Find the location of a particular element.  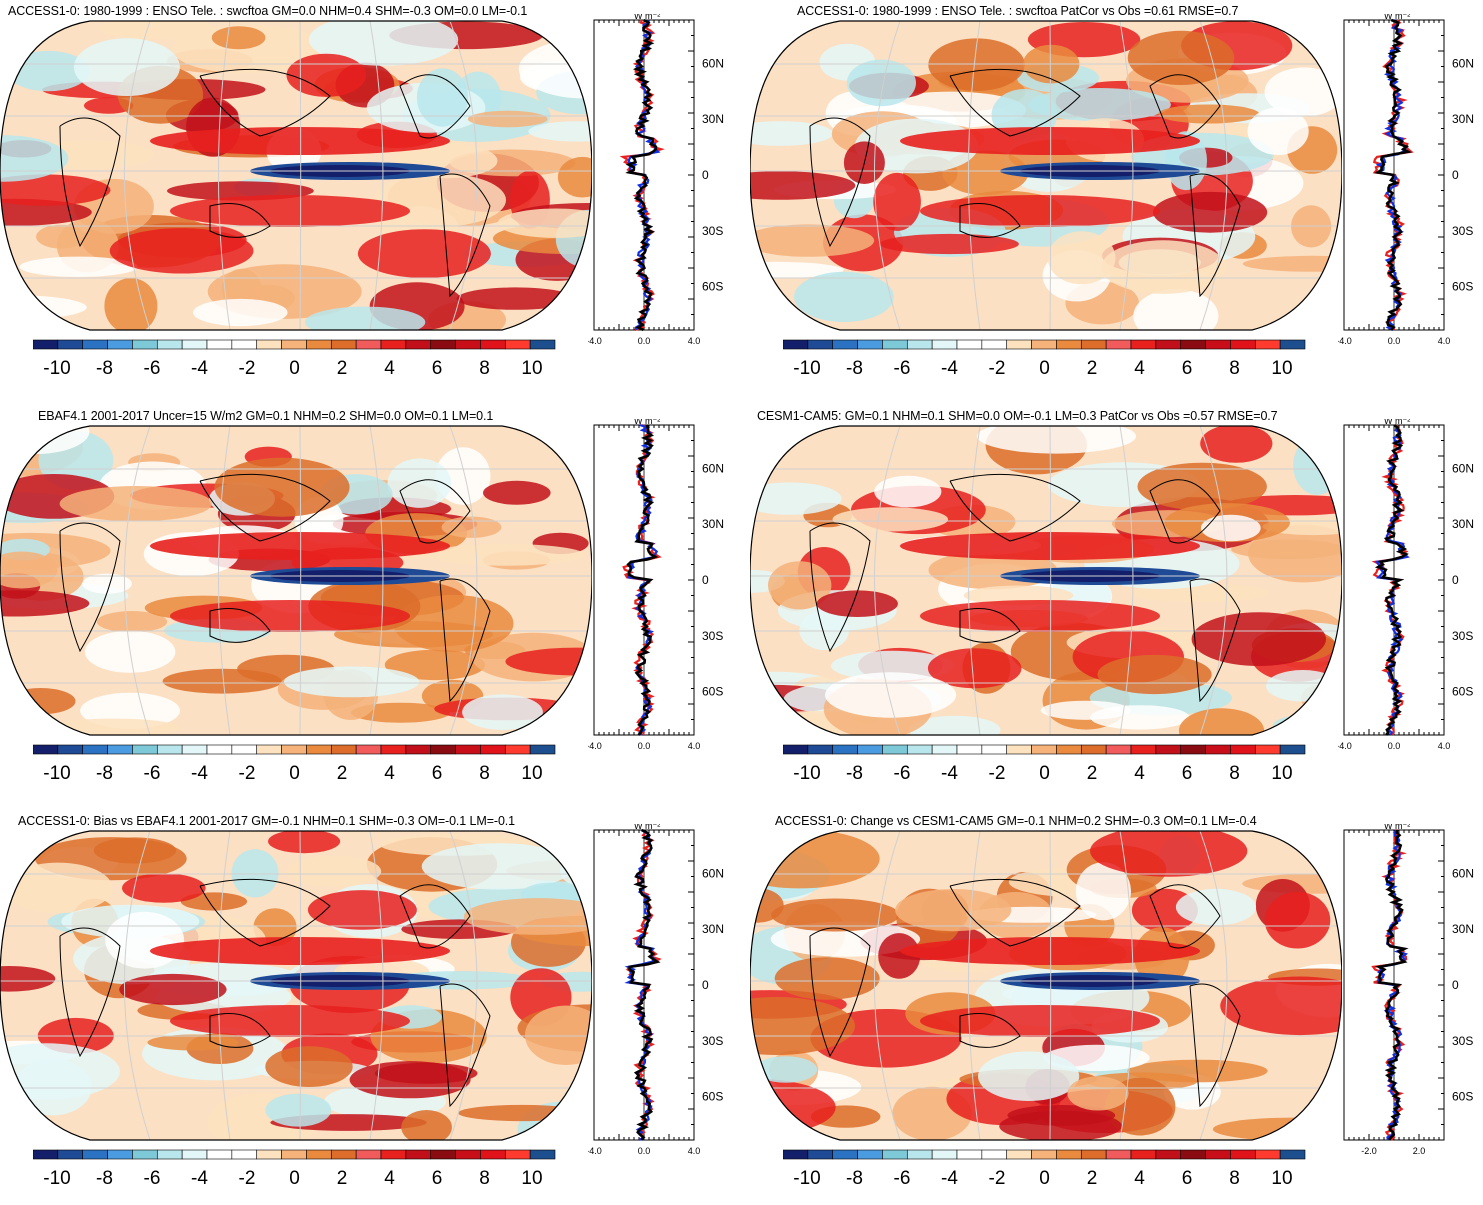

units-label: W m⁻² is located at coordinates (647, 17).